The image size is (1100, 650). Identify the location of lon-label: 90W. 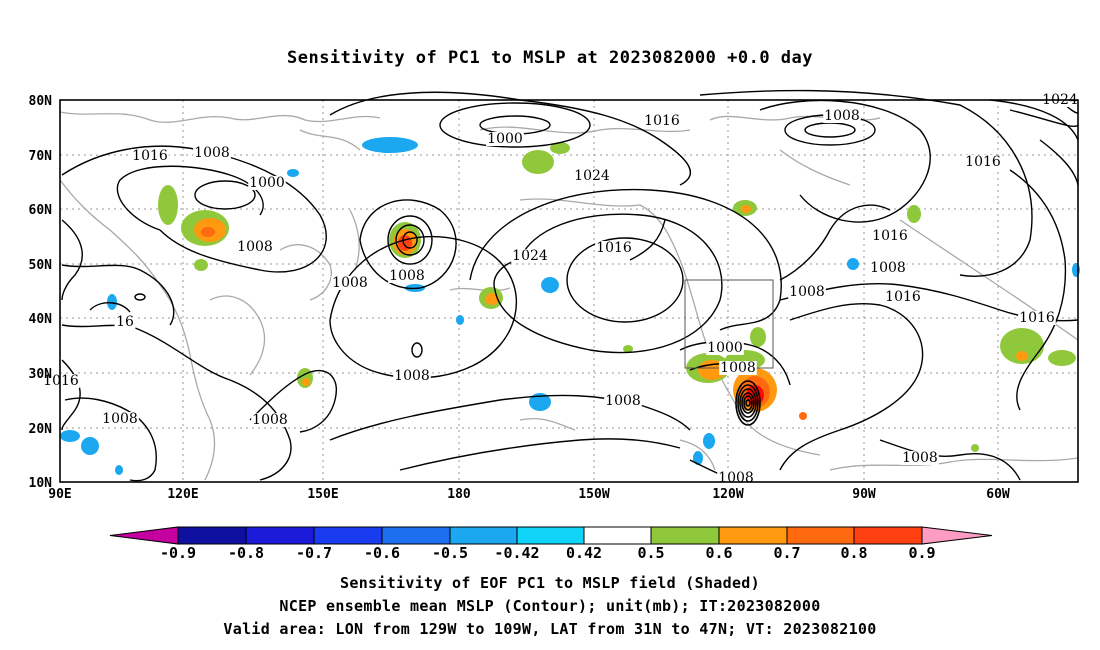
(864, 494).